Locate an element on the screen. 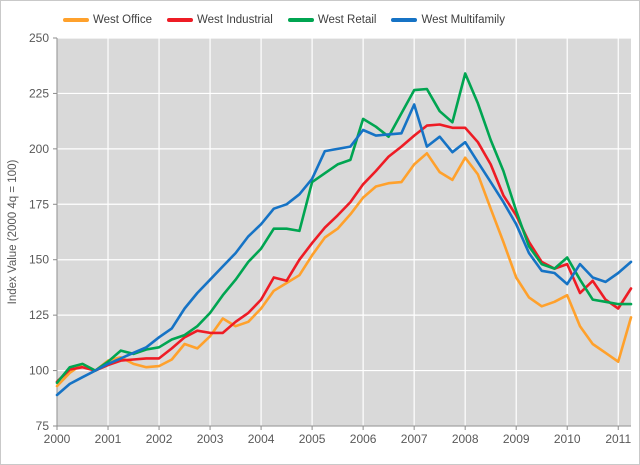 This screenshot has height=465, width=640. x-tick-label: 2001 is located at coordinates (108, 439).